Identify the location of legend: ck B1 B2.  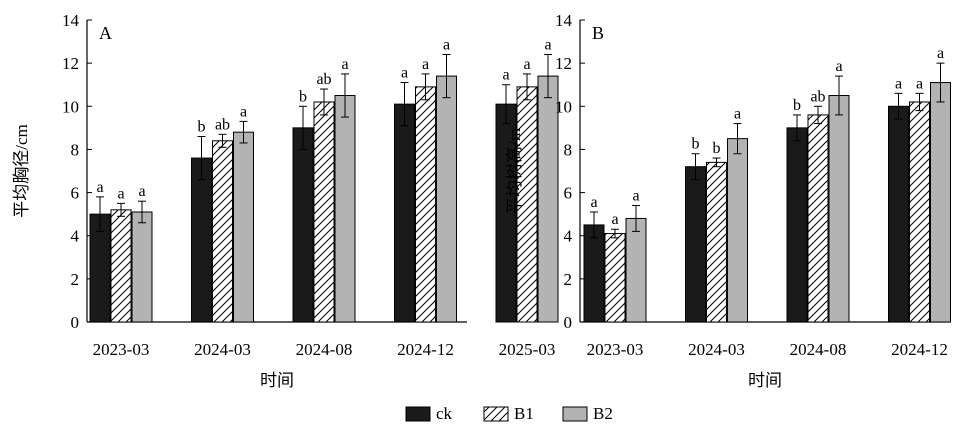
(509, 413).